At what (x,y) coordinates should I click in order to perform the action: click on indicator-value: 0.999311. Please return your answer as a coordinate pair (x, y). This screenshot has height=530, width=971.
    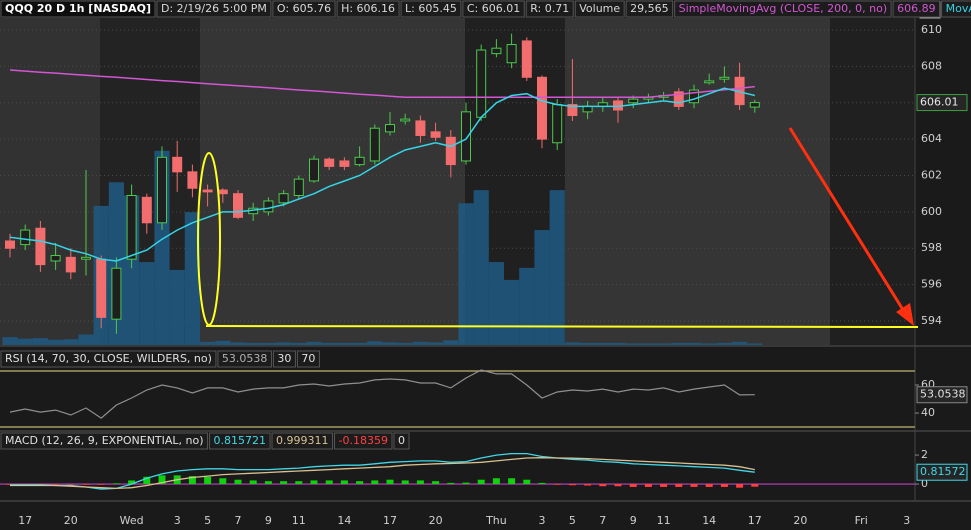
    Looking at the image, I should click on (302, 440).